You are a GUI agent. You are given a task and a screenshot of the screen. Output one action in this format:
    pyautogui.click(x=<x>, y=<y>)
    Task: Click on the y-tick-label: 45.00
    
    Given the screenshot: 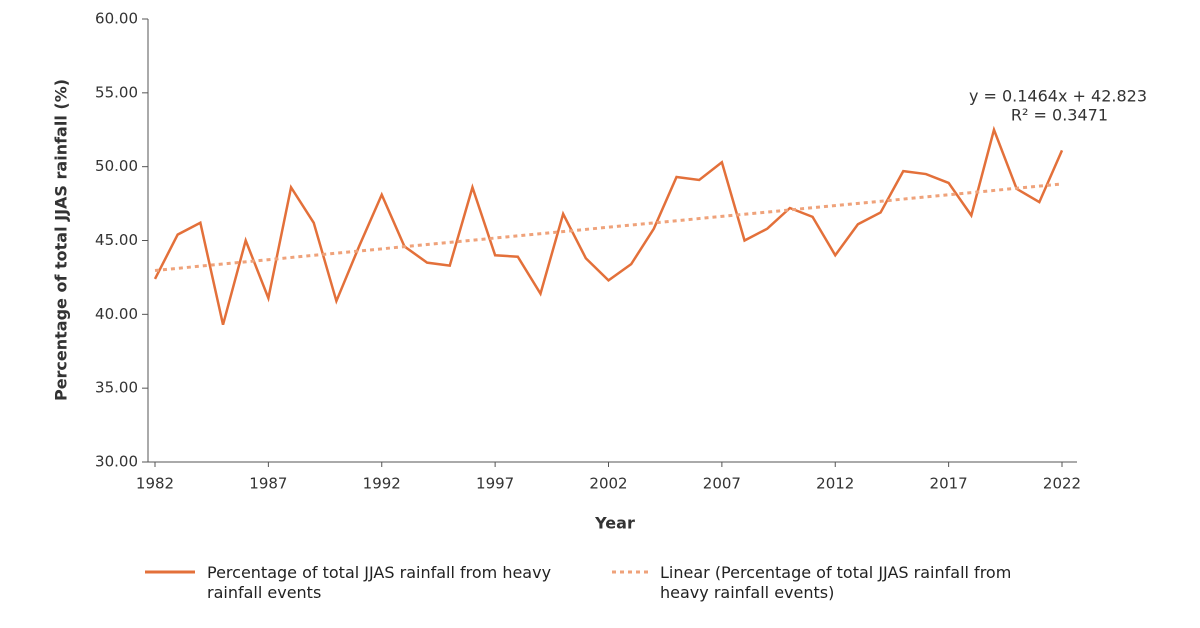 What is the action you would take?
    pyautogui.click(x=116, y=240)
    